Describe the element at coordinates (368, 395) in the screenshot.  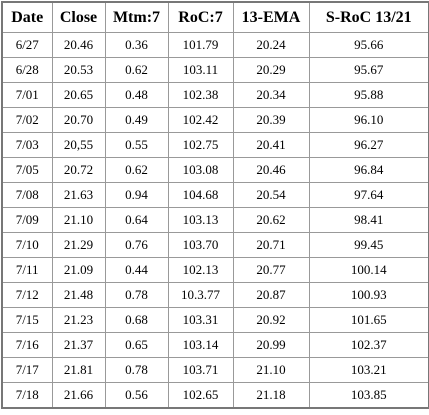
I see `table-cell: 103.85` at that location.